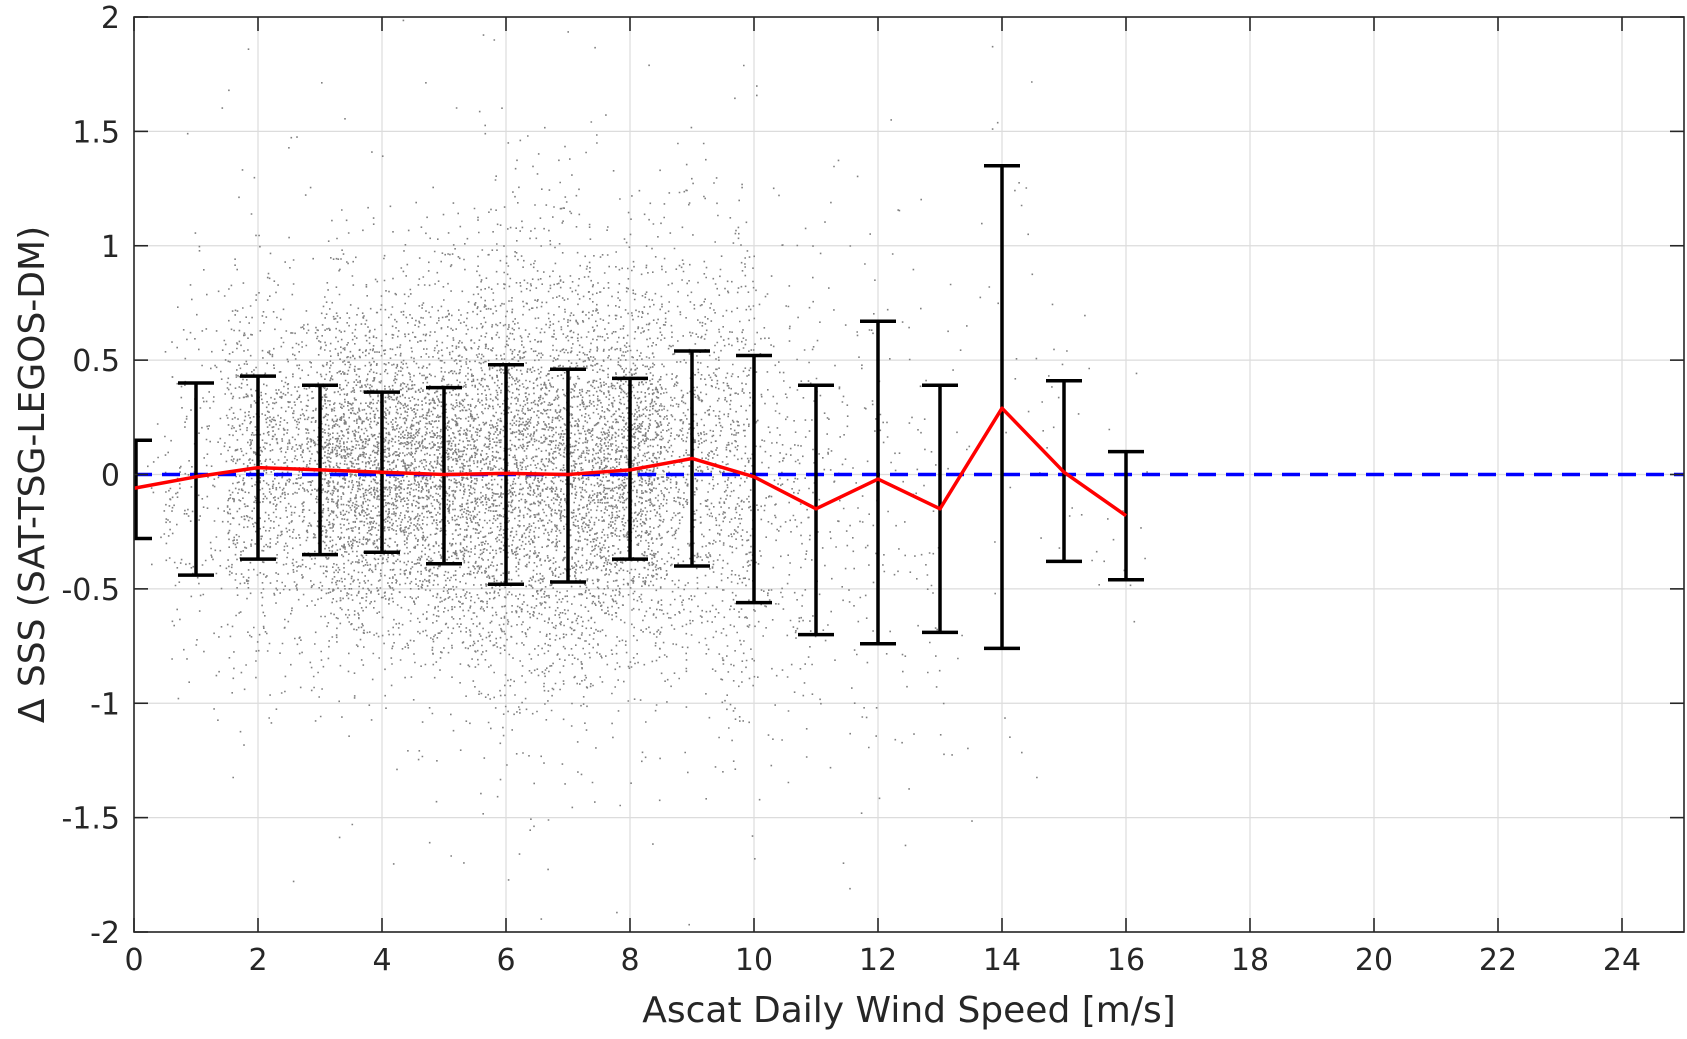  I want to click on y-tick-label: 2, so click(110, 18).